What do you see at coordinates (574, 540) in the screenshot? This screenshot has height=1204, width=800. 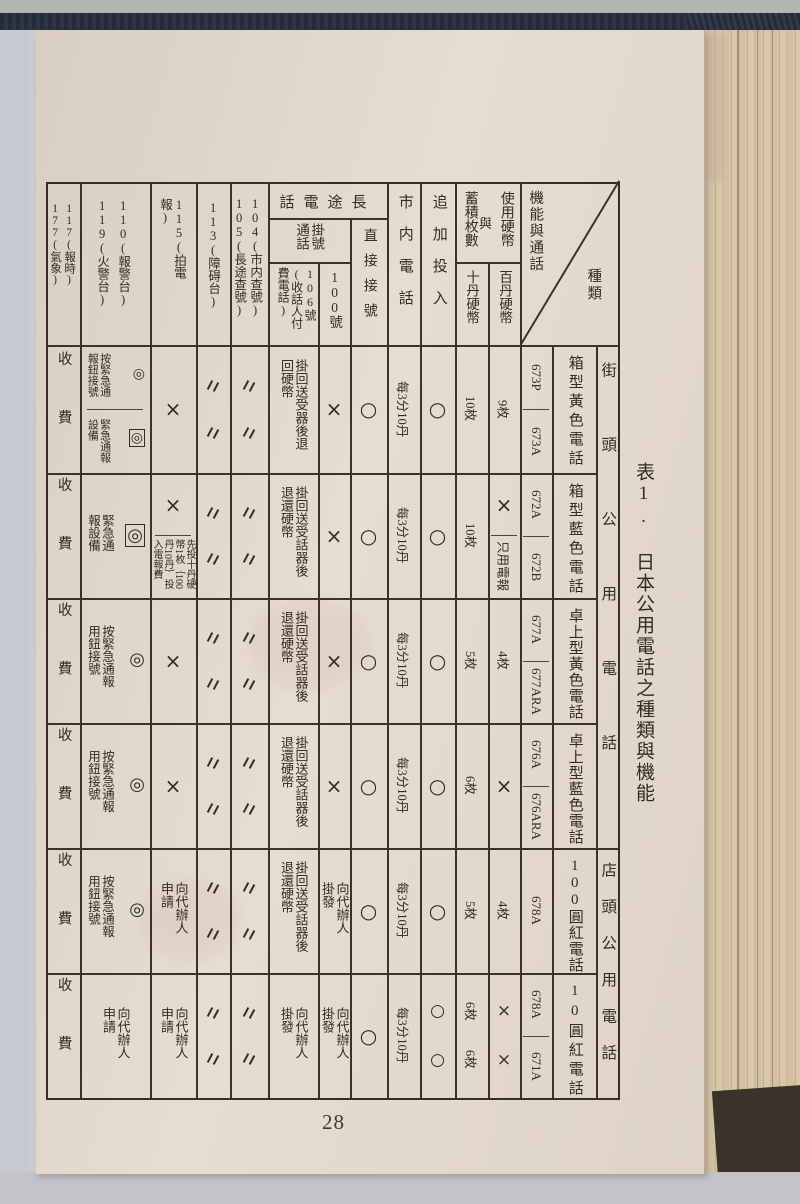 I see `type-name: 箱型藍色電話` at bounding box center [574, 540].